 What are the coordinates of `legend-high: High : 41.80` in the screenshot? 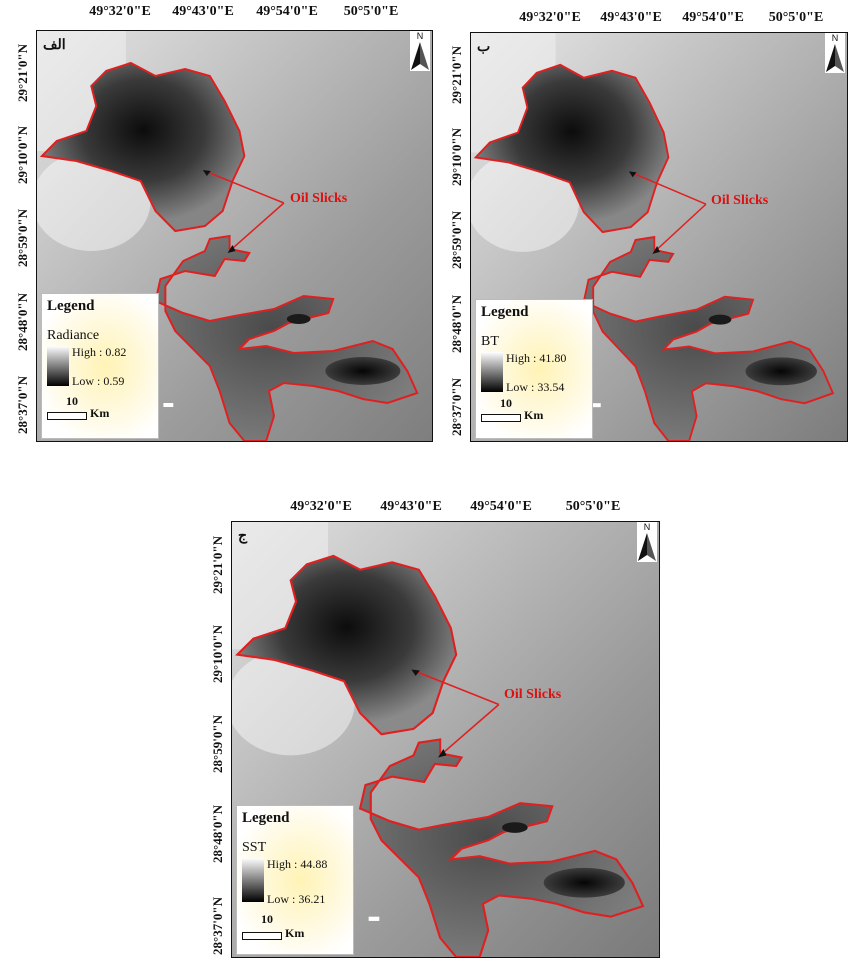 It's located at (536, 358).